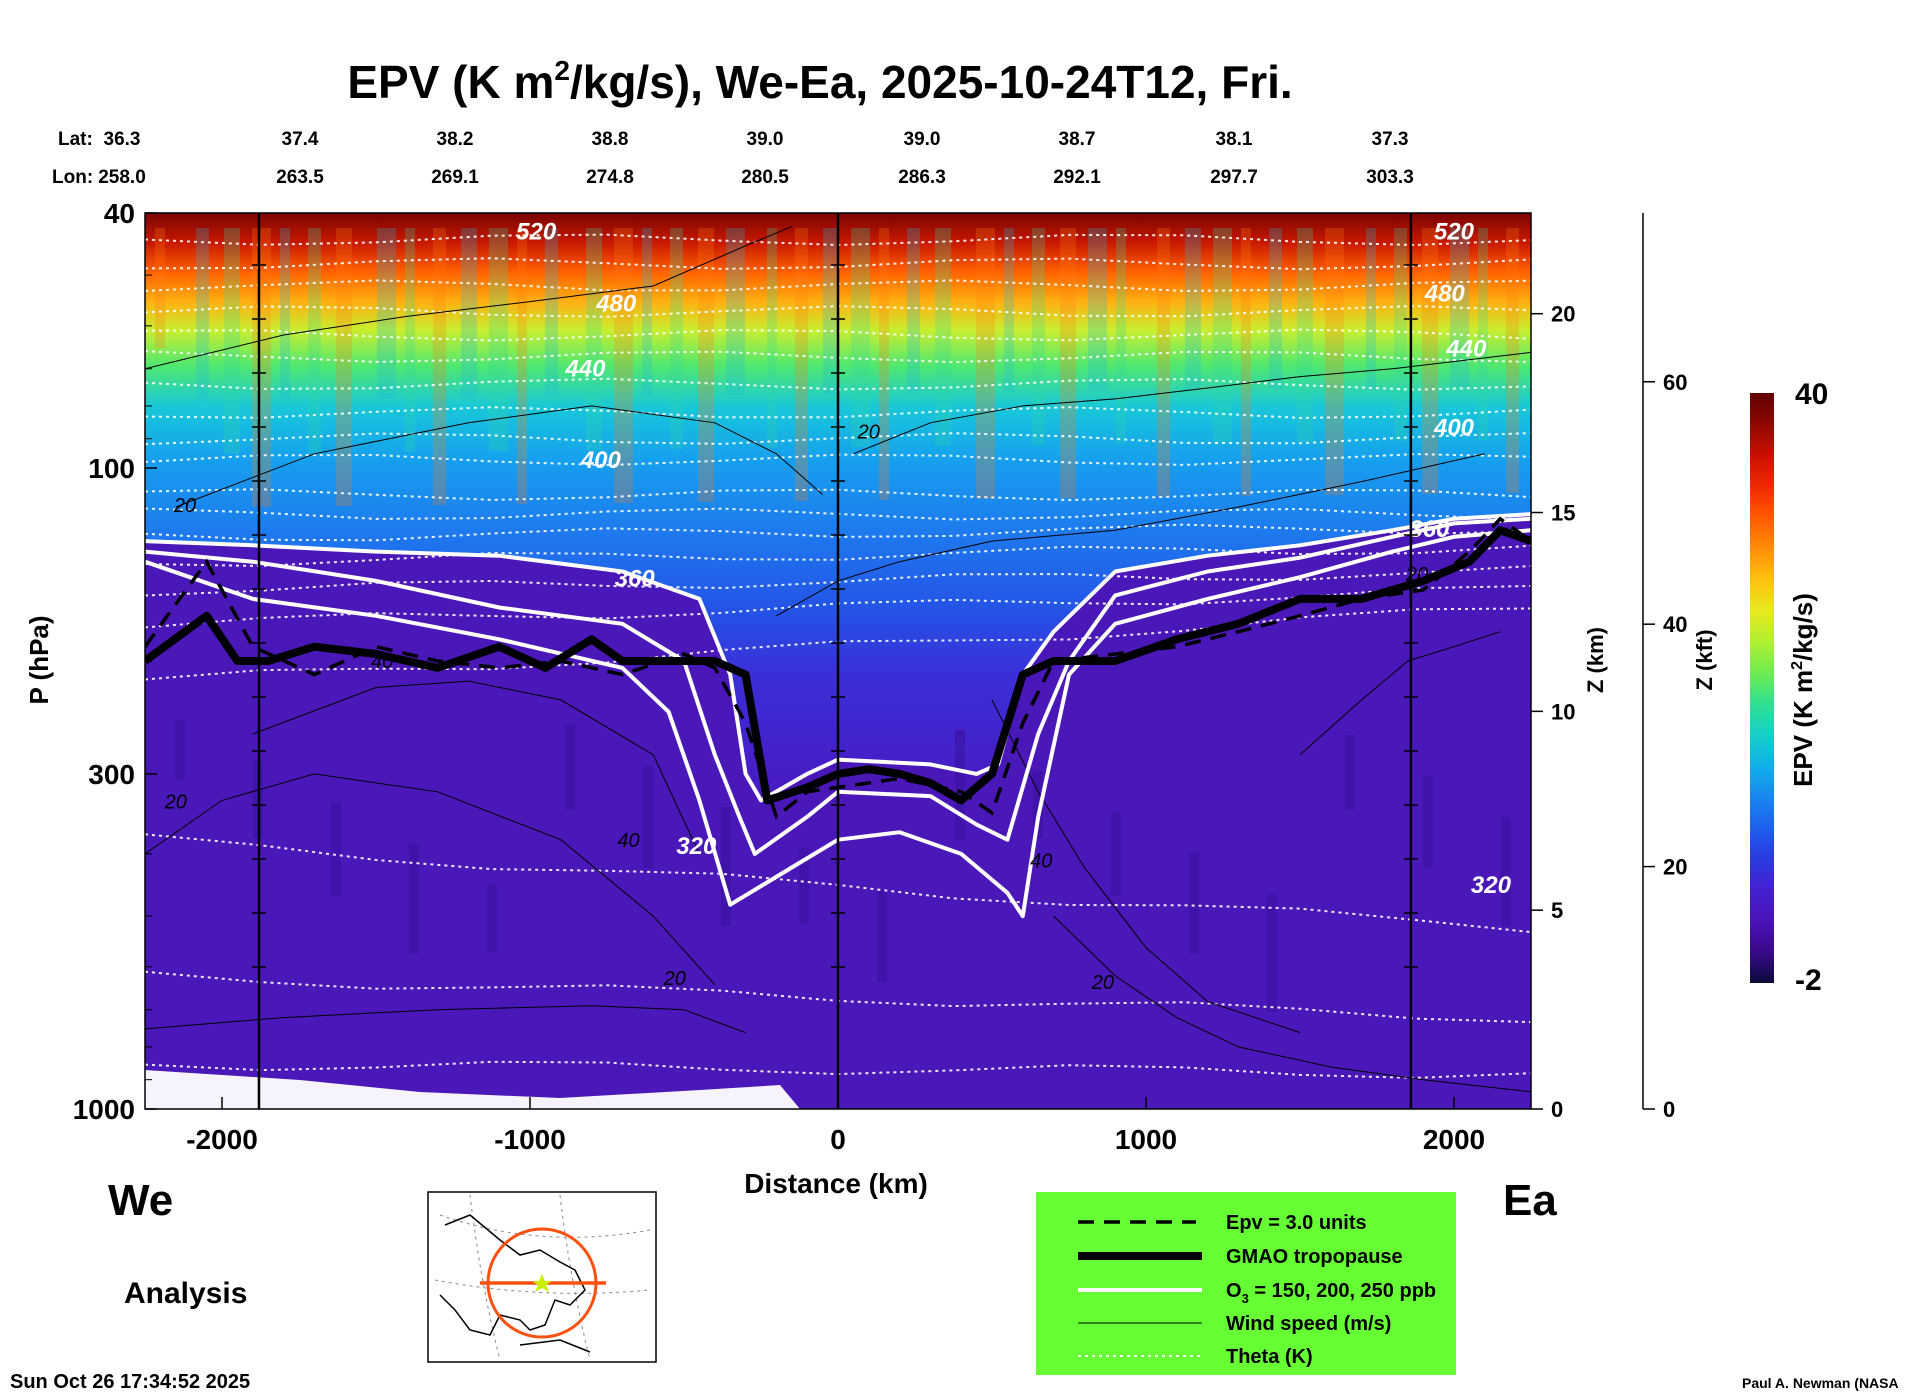 Image resolution: width=1926 pixels, height=1394 pixels. What do you see at coordinates (610, 139) in the screenshot?
I see `lat-value: 38.8` at bounding box center [610, 139].